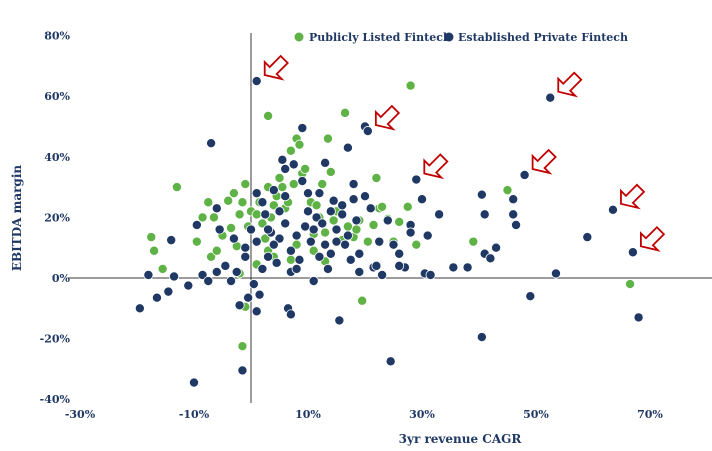 The image size is (712, 451). I want to click on legend-marker-private, so click(449, 37).